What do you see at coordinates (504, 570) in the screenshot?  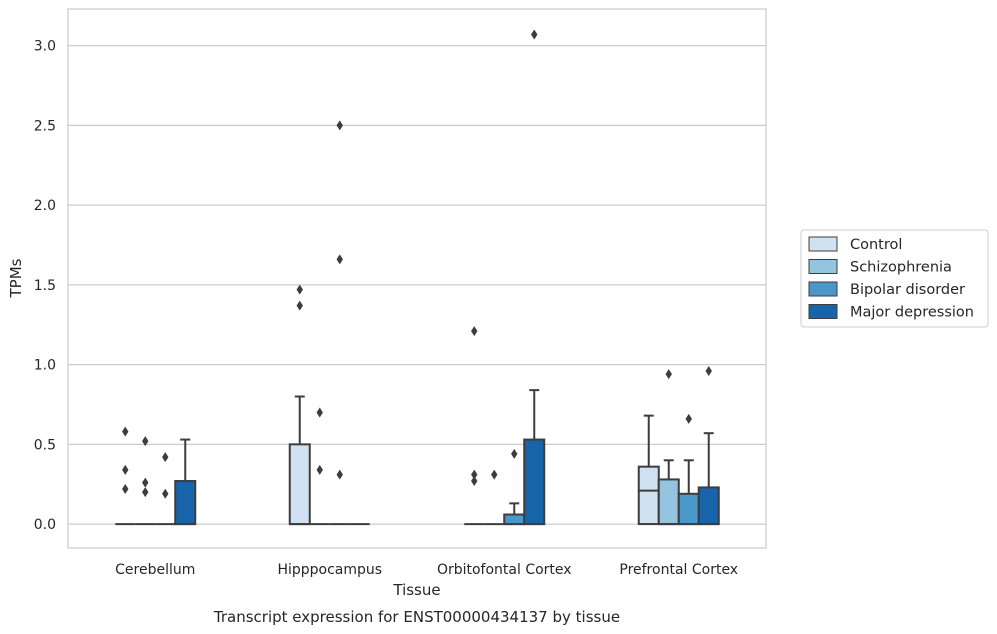 I see `x-tick-label: Orbitofontal Cortex` at bounding box center [504, 570].